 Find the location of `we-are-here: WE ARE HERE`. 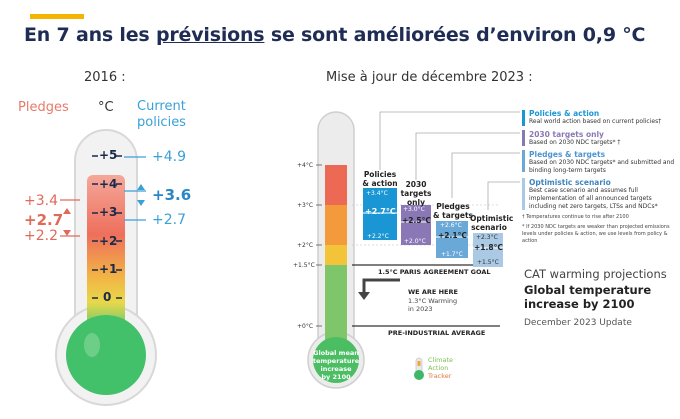

we-are-here: WE ARE HERE is located at coordinates (433, 292).